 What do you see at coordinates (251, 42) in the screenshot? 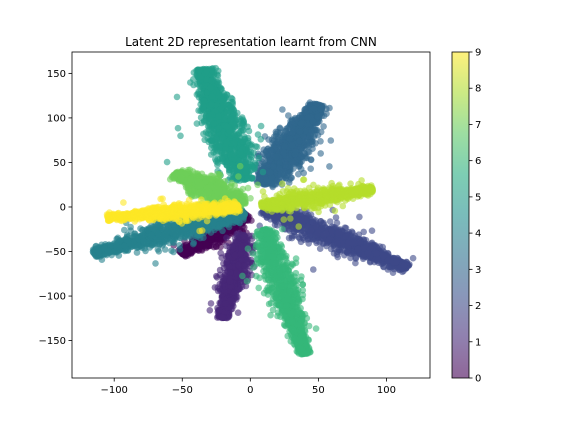
I see `chart-title: Latent 2D representation learnt from CNN` at bounding box center [251, 42].